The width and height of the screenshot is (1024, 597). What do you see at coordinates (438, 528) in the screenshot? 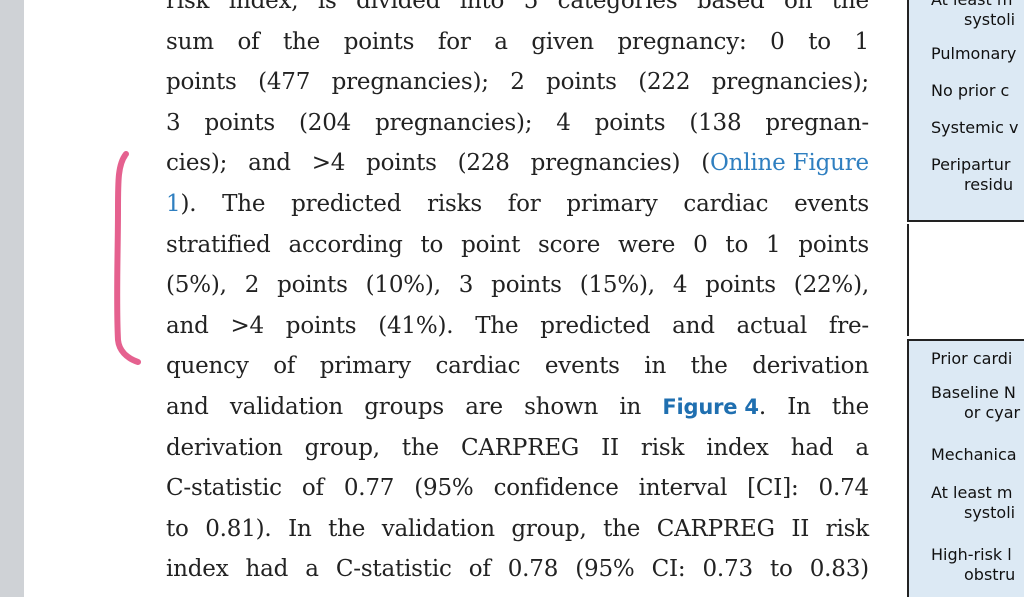
I see `word: validation` at bounding box center [438, 528].